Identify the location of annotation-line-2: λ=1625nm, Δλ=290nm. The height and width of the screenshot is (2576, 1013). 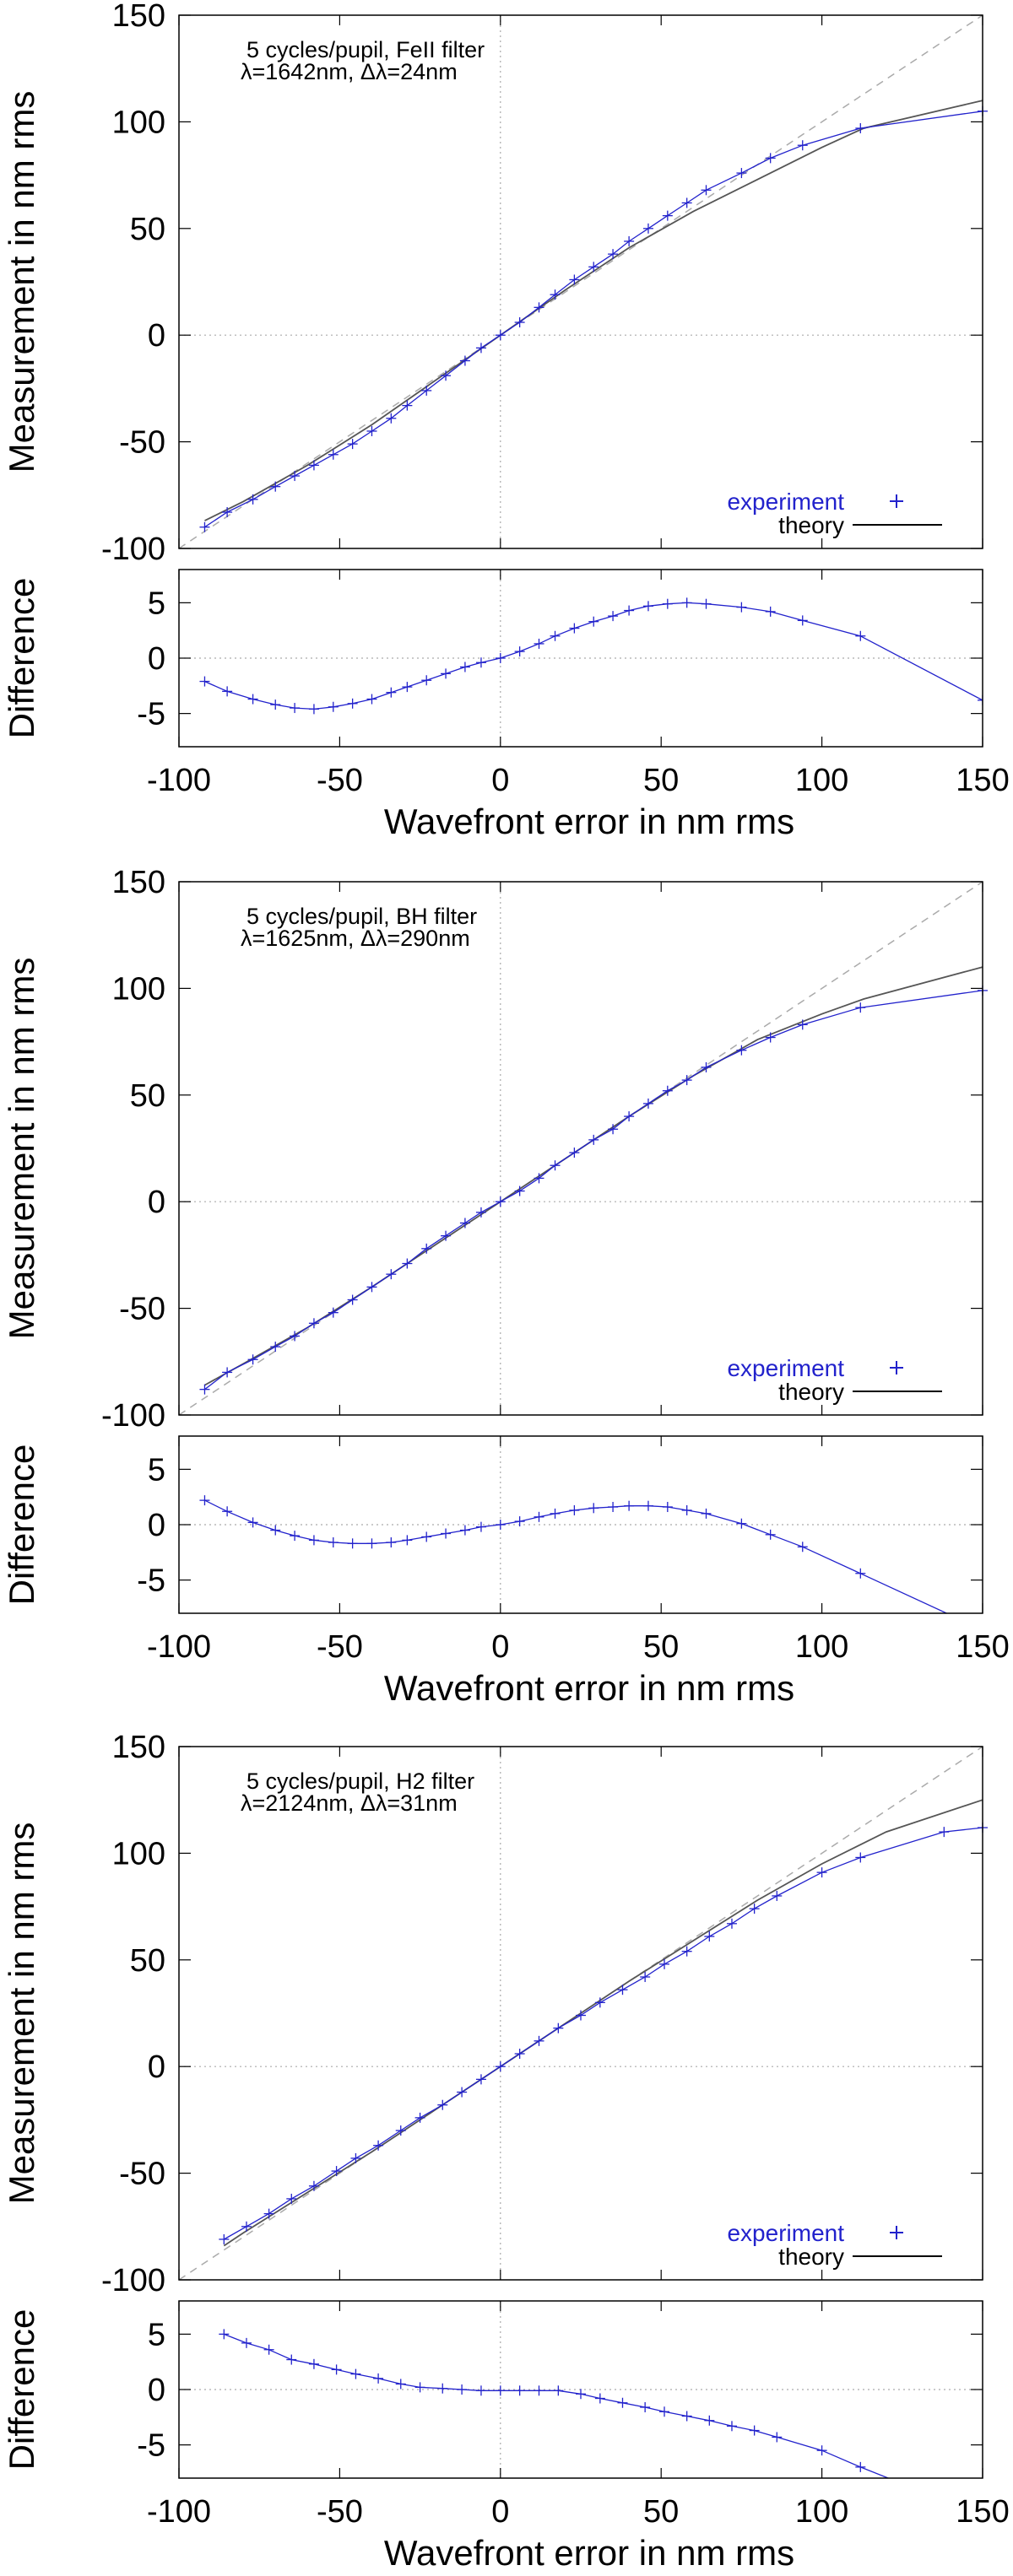
(355, 938).